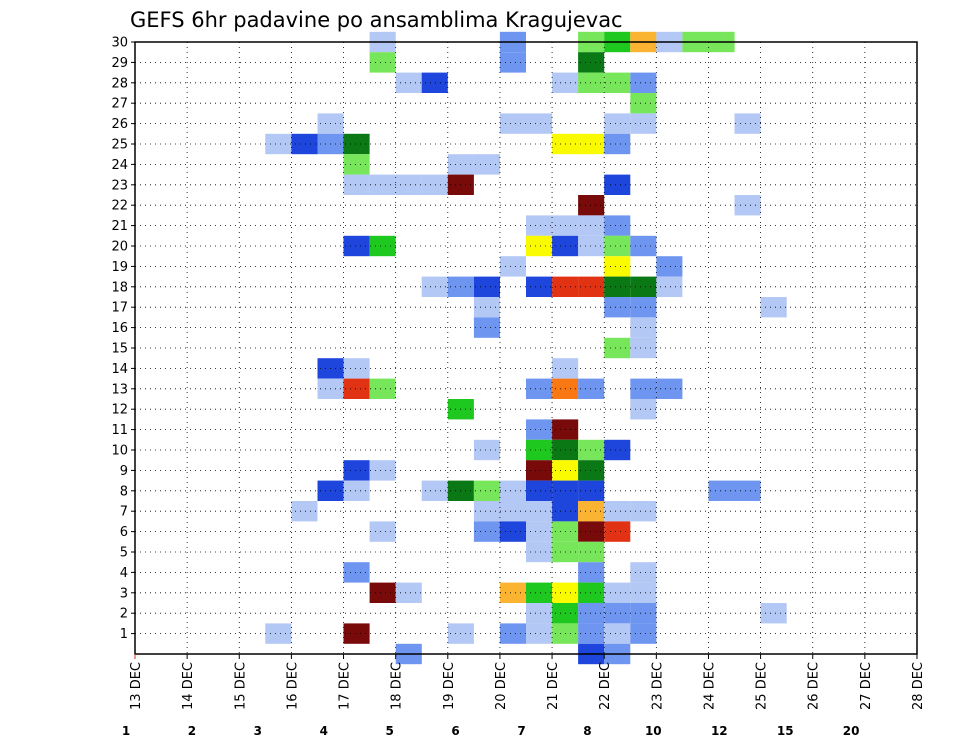  Describe the element at coordinates (192, 731) in the screenshot. I see `colorbar-tick-label: 2` at that location.